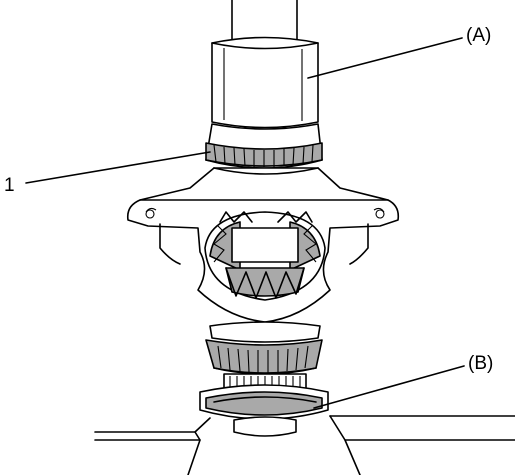 Image resolution: width=515 pixels, height=475 pixels. What do you see at coordinates (265, 82) in the screenshot?
I see `special-tool-a` at bounding box center [265, 82].